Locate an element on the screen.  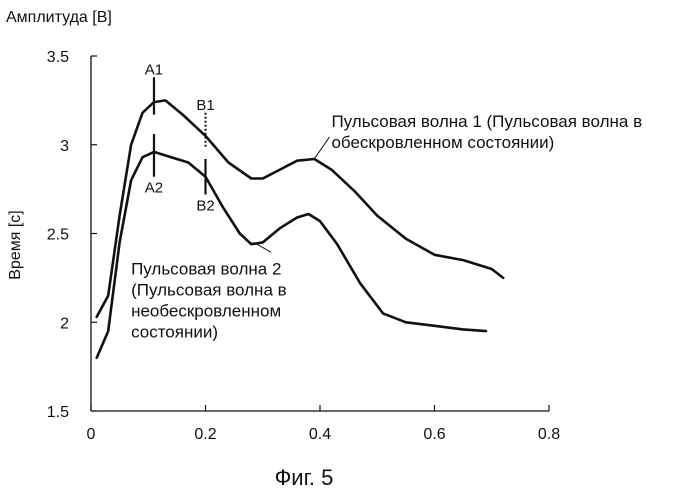
chart-markers: A1 B1 A2 B2 is located at coordinates (180, 137).